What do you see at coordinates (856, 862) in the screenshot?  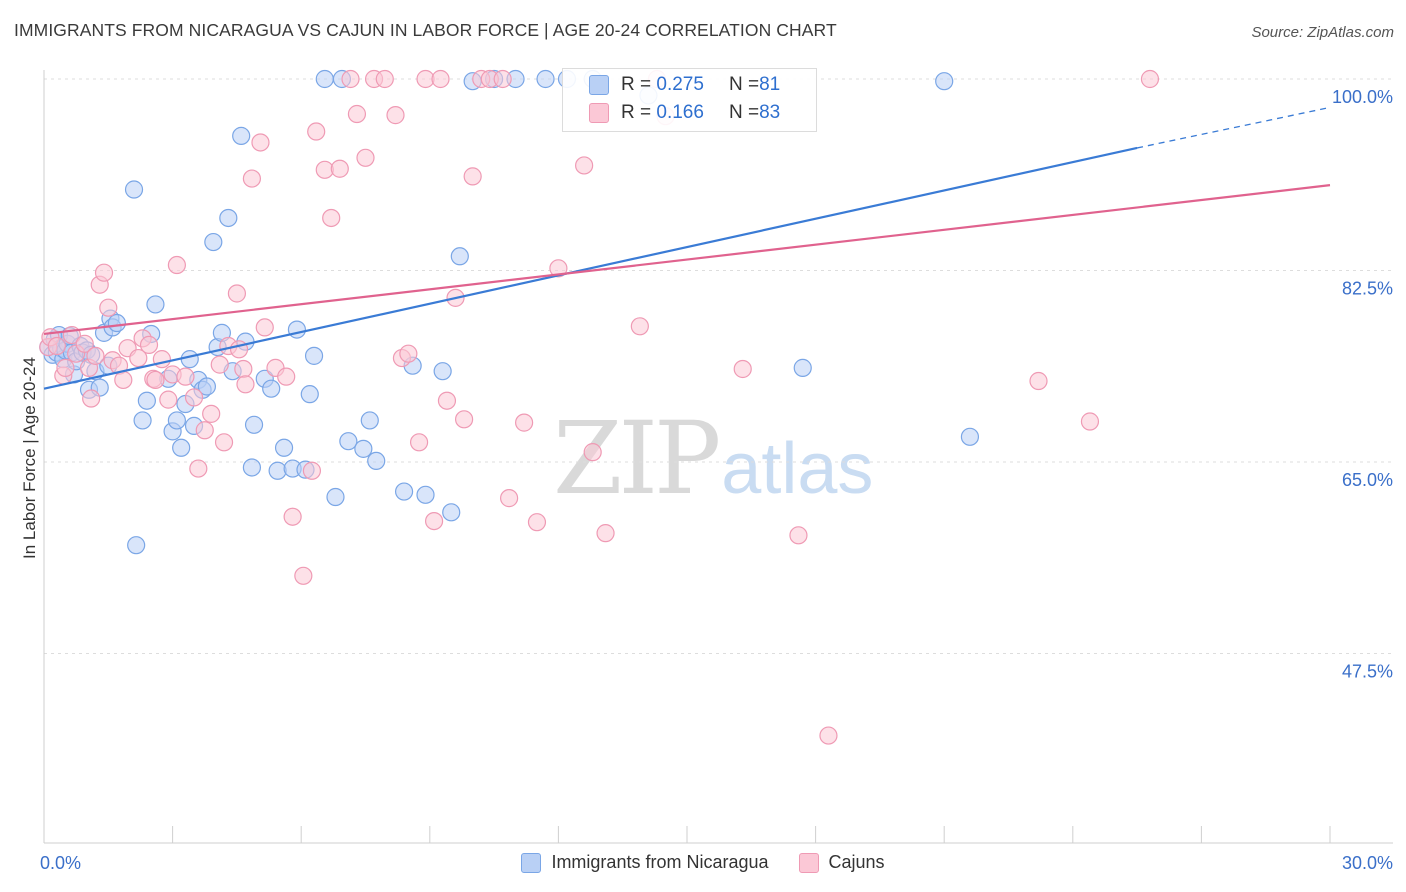 I see `legend-label-cajun: Cajuns` at bounding box center [856, 862].